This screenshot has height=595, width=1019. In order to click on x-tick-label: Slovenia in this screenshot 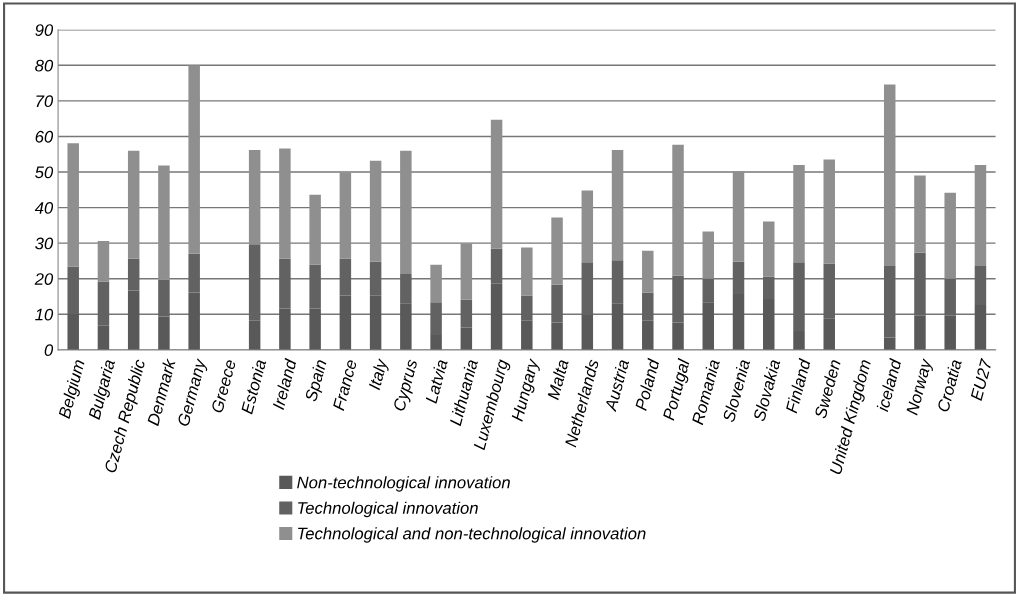, I will do `click(736, 390)`.